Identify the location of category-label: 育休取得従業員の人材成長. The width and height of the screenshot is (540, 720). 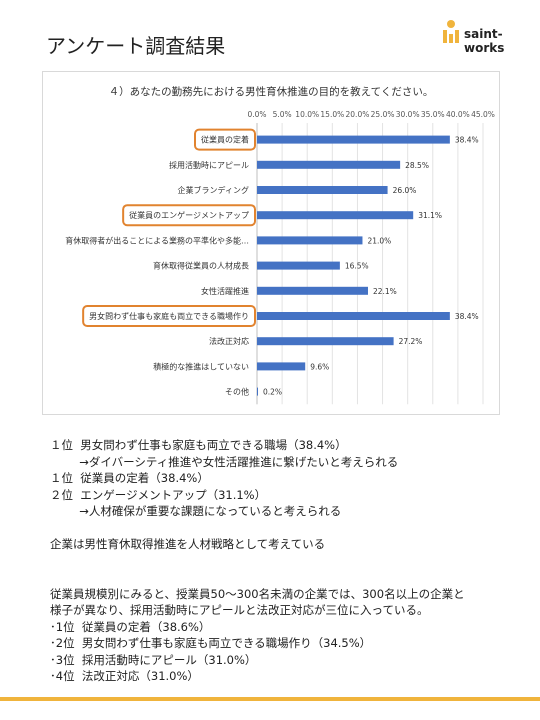
(201, 266).